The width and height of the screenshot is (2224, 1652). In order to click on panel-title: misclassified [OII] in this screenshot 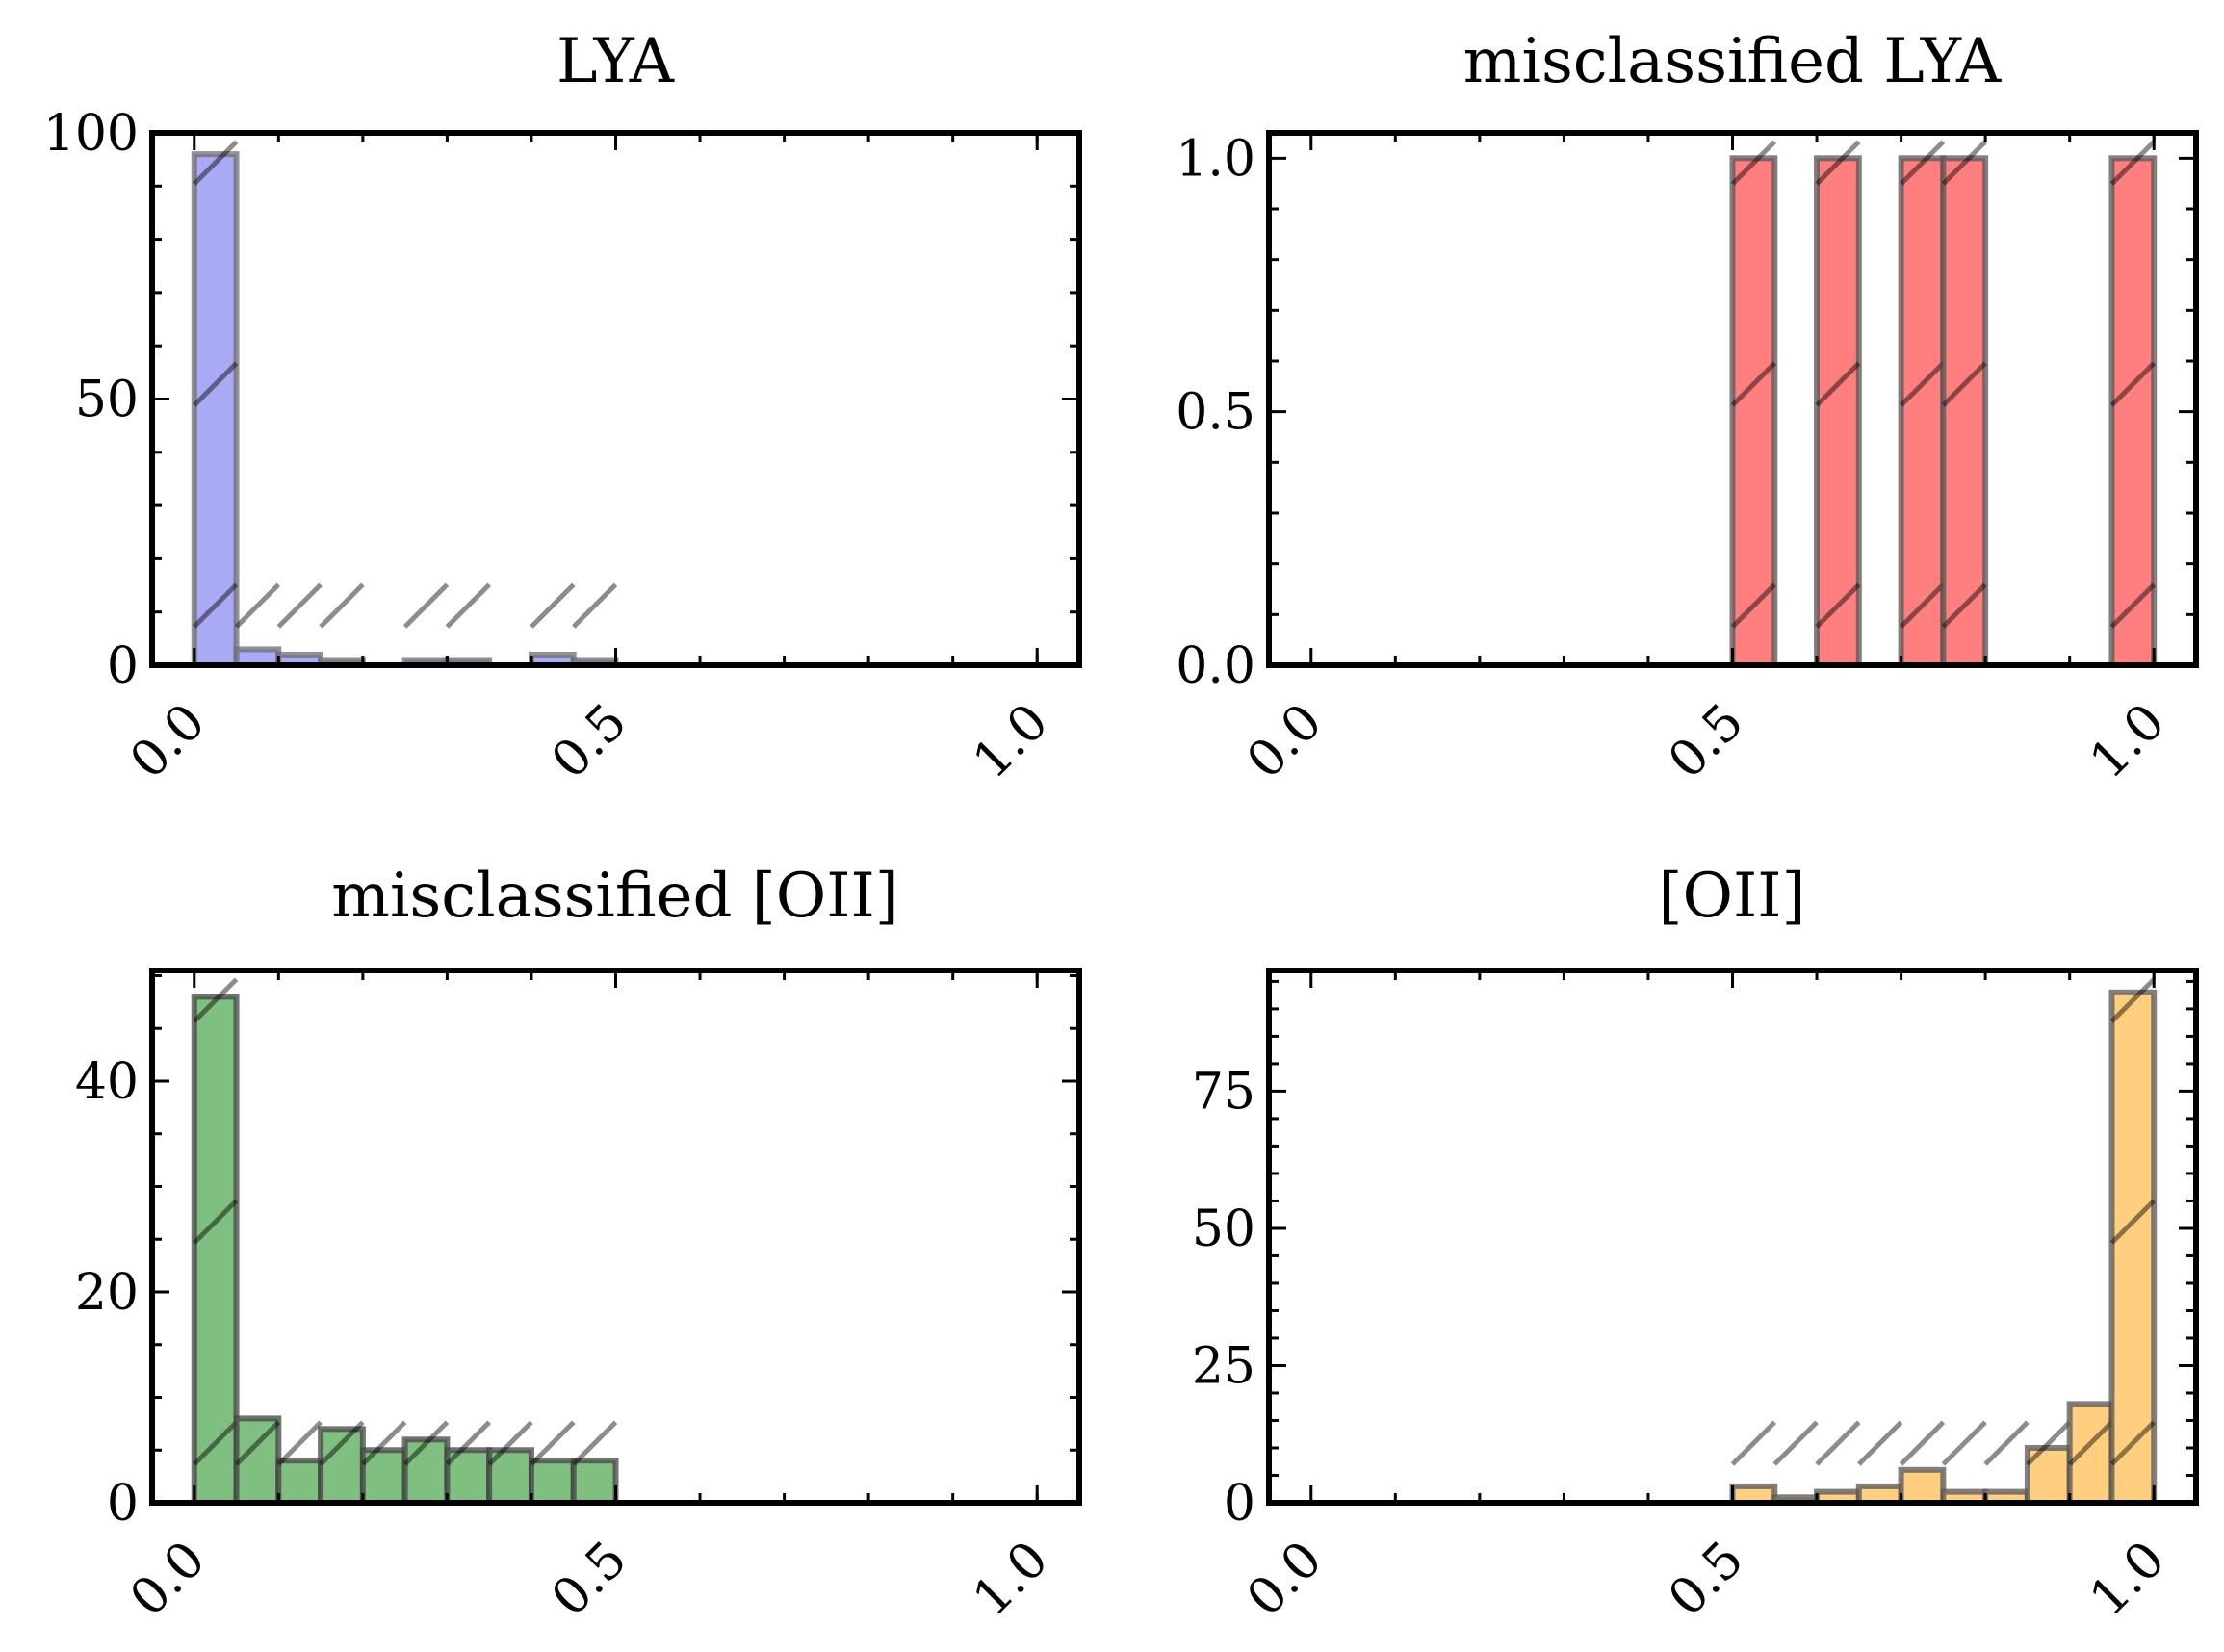, I will do `click(614, 896)`.